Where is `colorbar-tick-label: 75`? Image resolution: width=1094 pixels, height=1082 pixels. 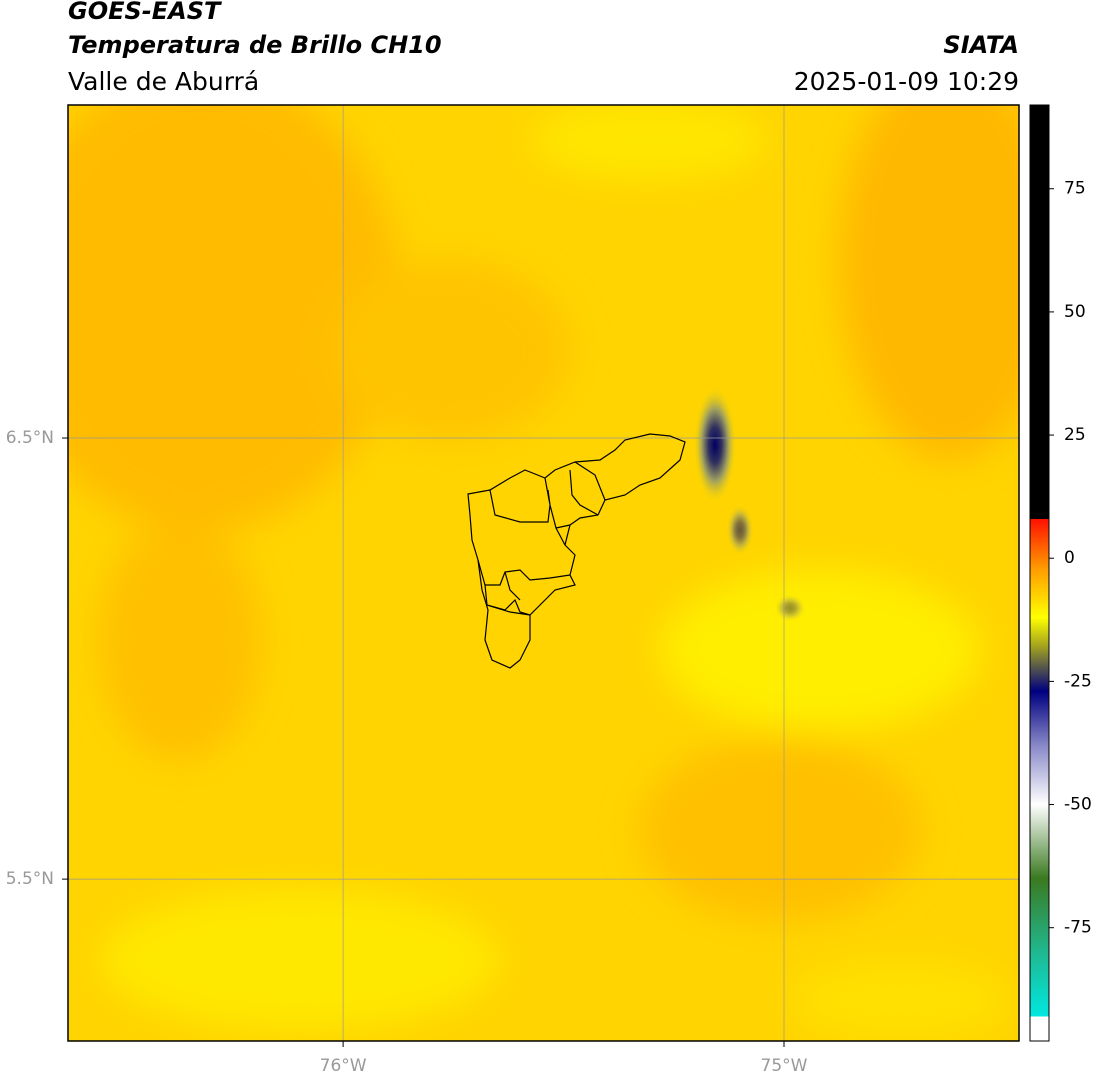 colorbar-tick-label: 75 is located at coordinates (1075, 189).